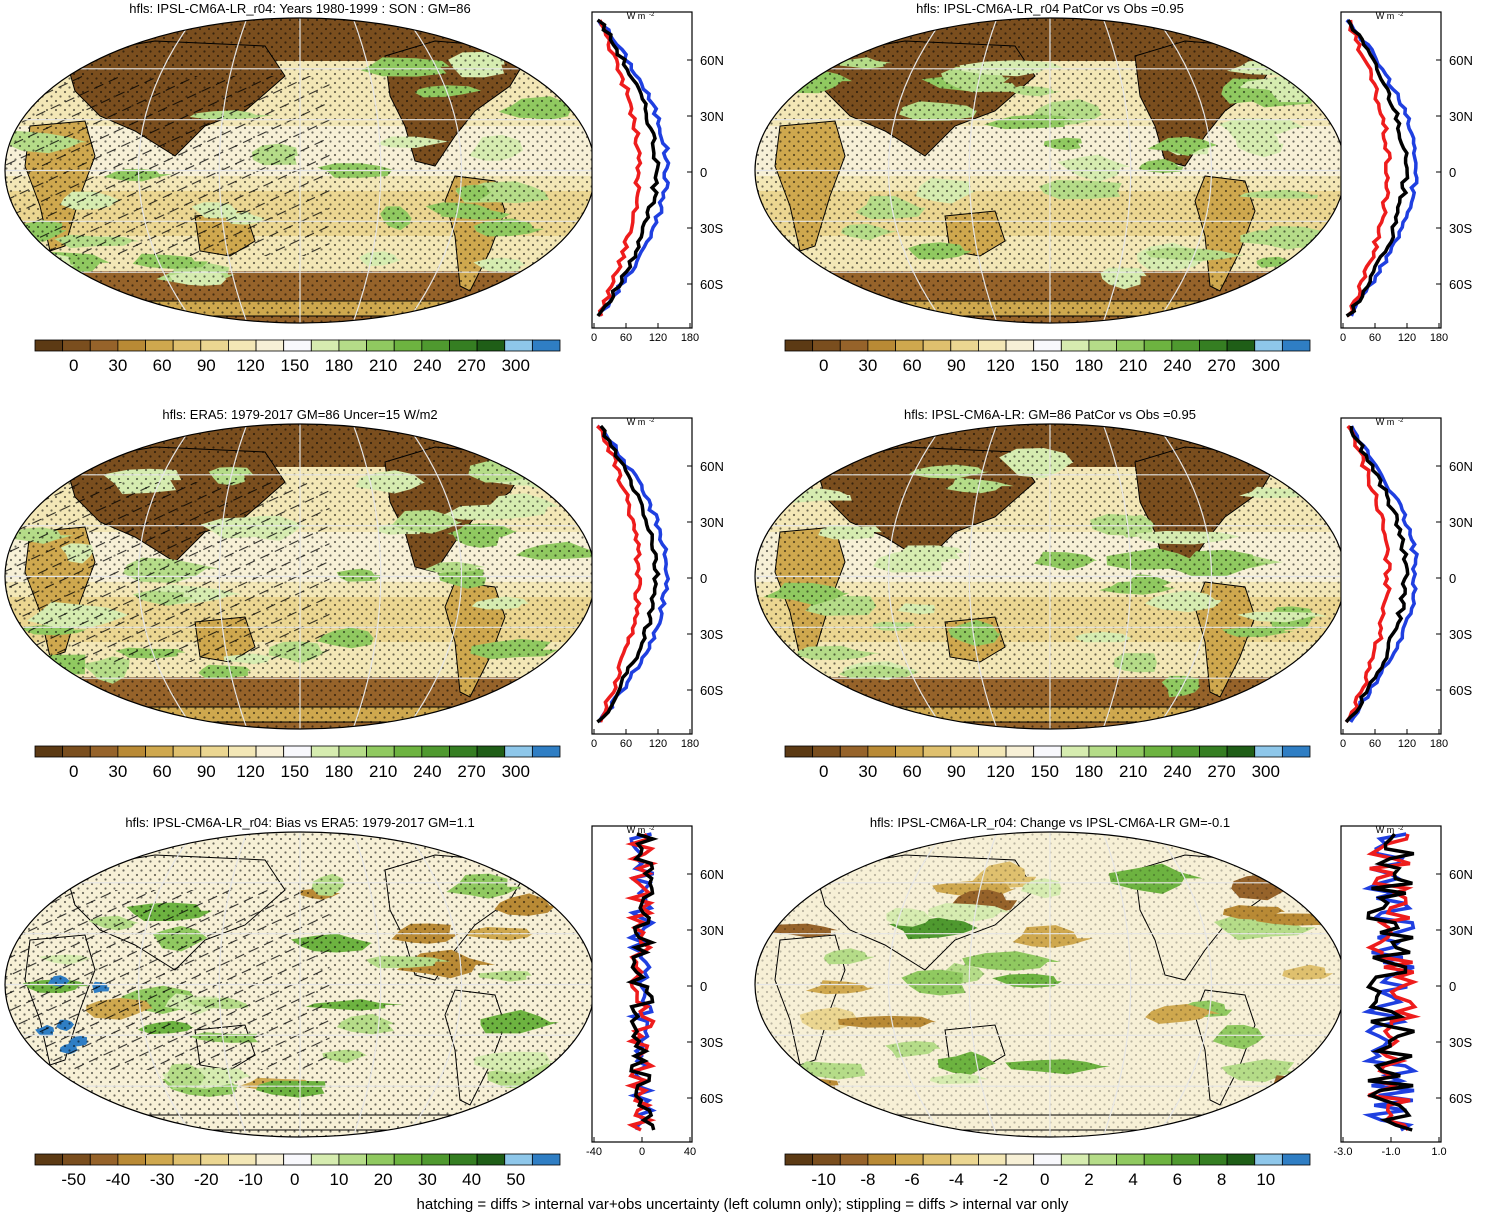  I want to click on field-blob, so click(42, 61).